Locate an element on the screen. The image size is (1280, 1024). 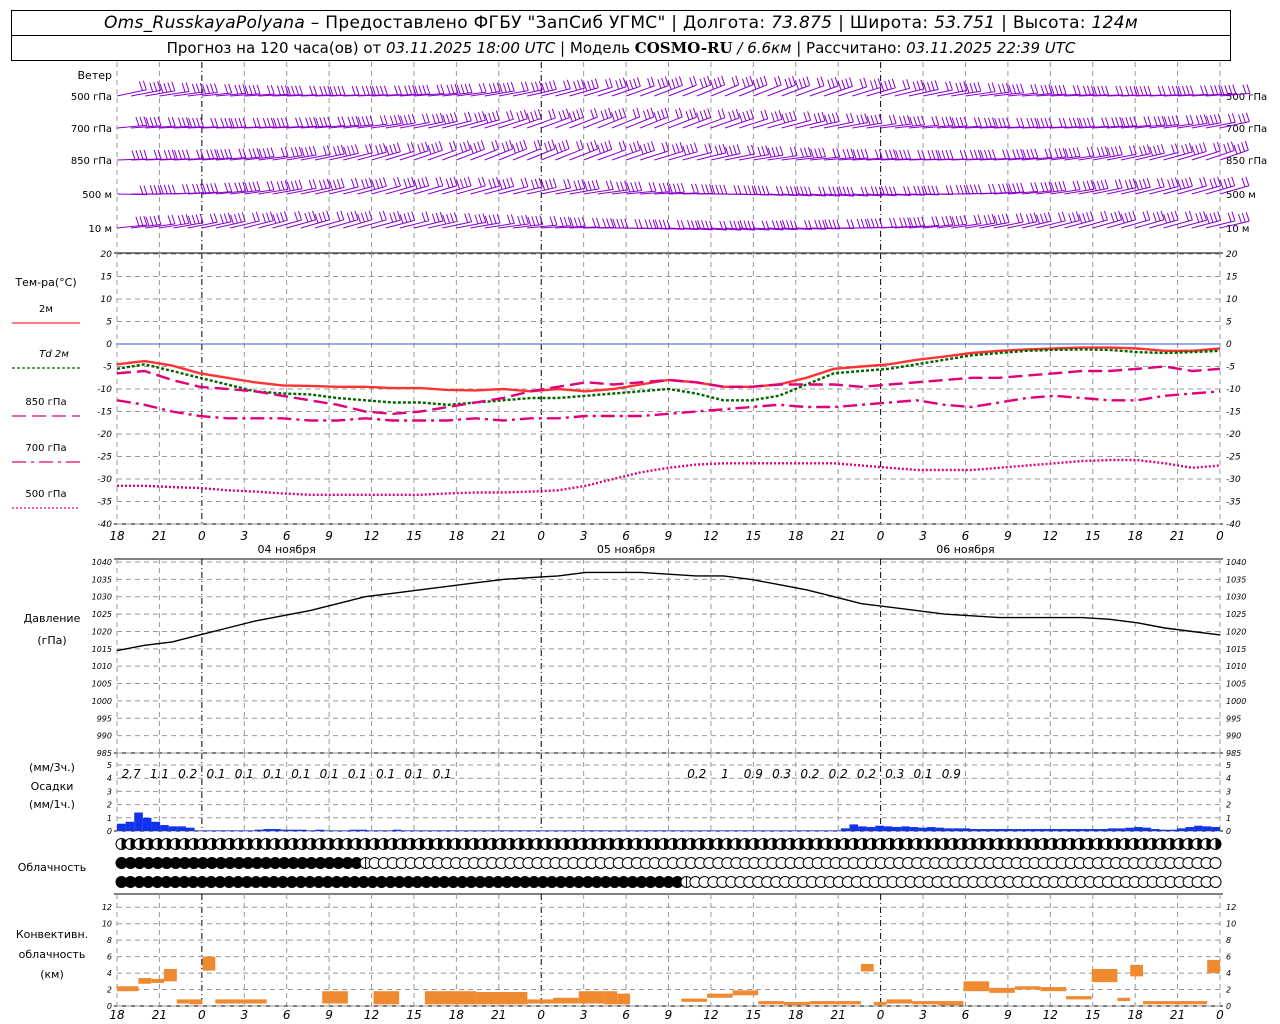
conv-tick-label-right: 10 is located at coordinates (1231, 924).